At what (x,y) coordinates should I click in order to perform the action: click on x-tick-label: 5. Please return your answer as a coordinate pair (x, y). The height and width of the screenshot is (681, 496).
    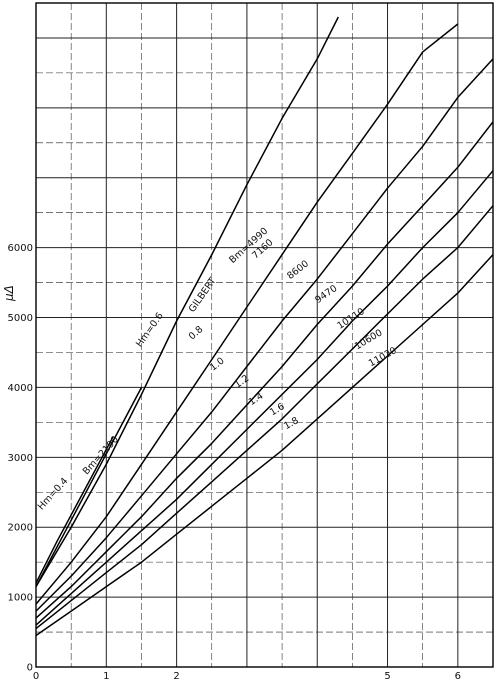
    Looking at the image, I should click on (387, 676).